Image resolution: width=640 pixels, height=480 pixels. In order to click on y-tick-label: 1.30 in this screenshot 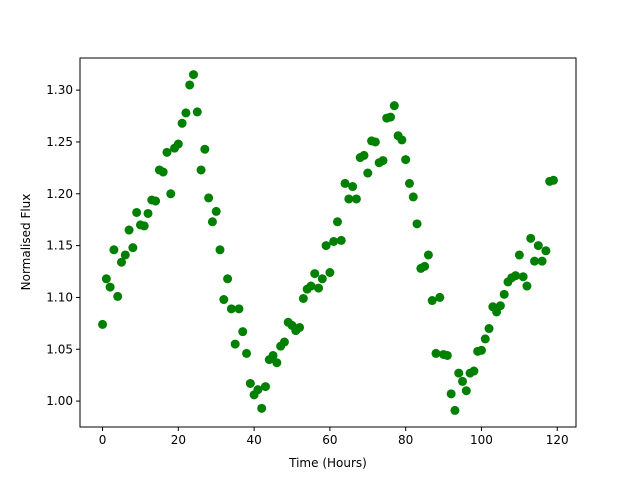, I will do `click(59, 90)`.